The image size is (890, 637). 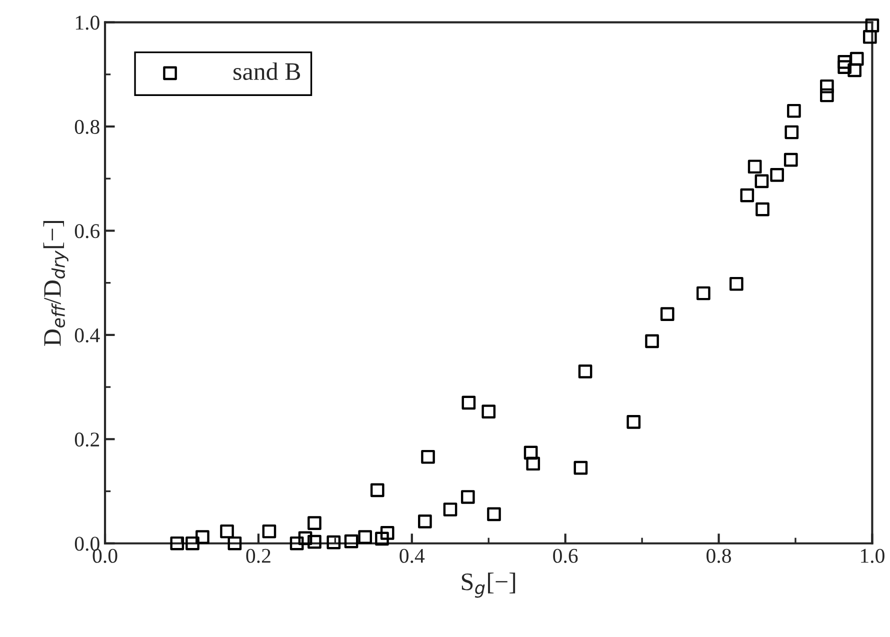 What do you see at coordinates (489, 585) in the screenshot?
I see `x-axis-title: S$_{g}$[−]` at bounding box center [489, 585].